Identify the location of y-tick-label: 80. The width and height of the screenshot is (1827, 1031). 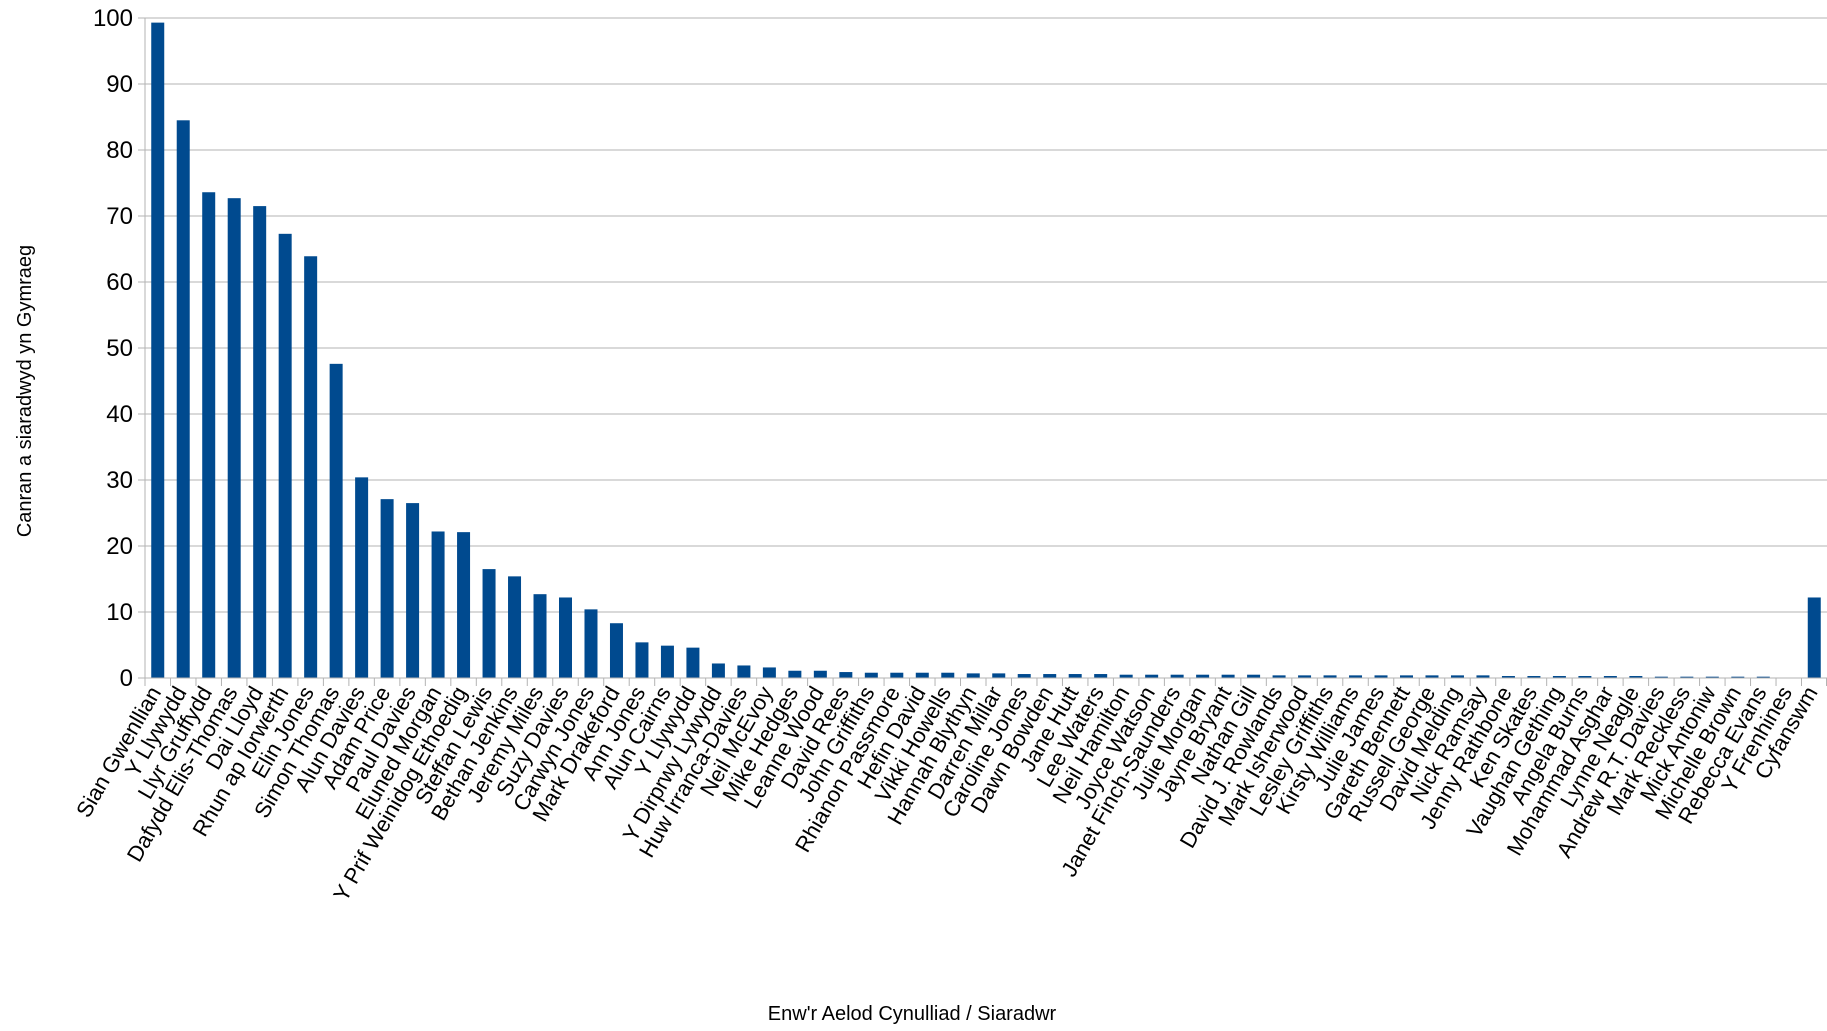
(119, 150).